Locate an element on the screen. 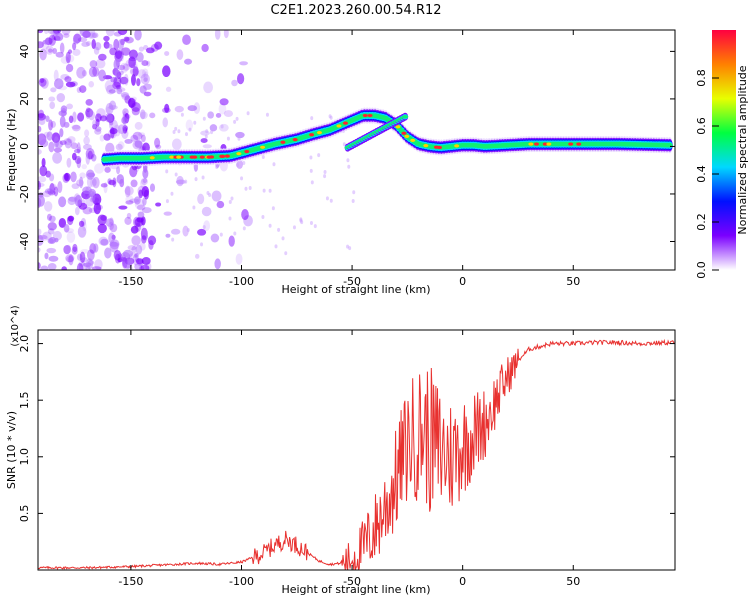  snr-x-tick-label: -150 is located at coordinates (130, 581).